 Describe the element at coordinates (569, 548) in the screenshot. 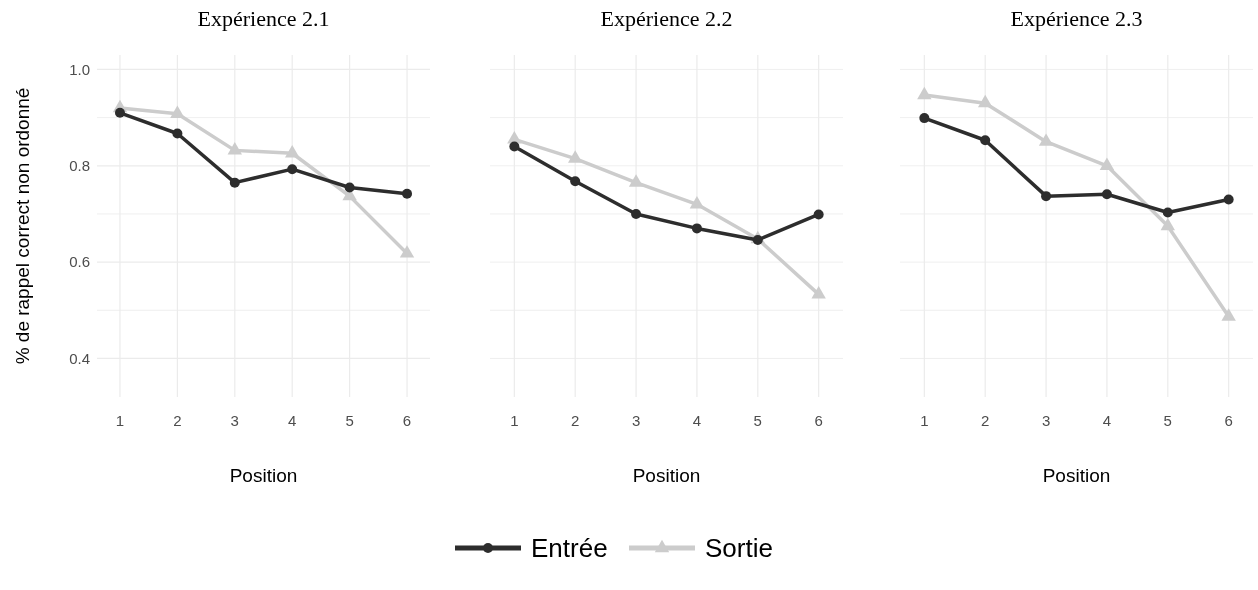

I see `legend-label: Entrée` at that location.